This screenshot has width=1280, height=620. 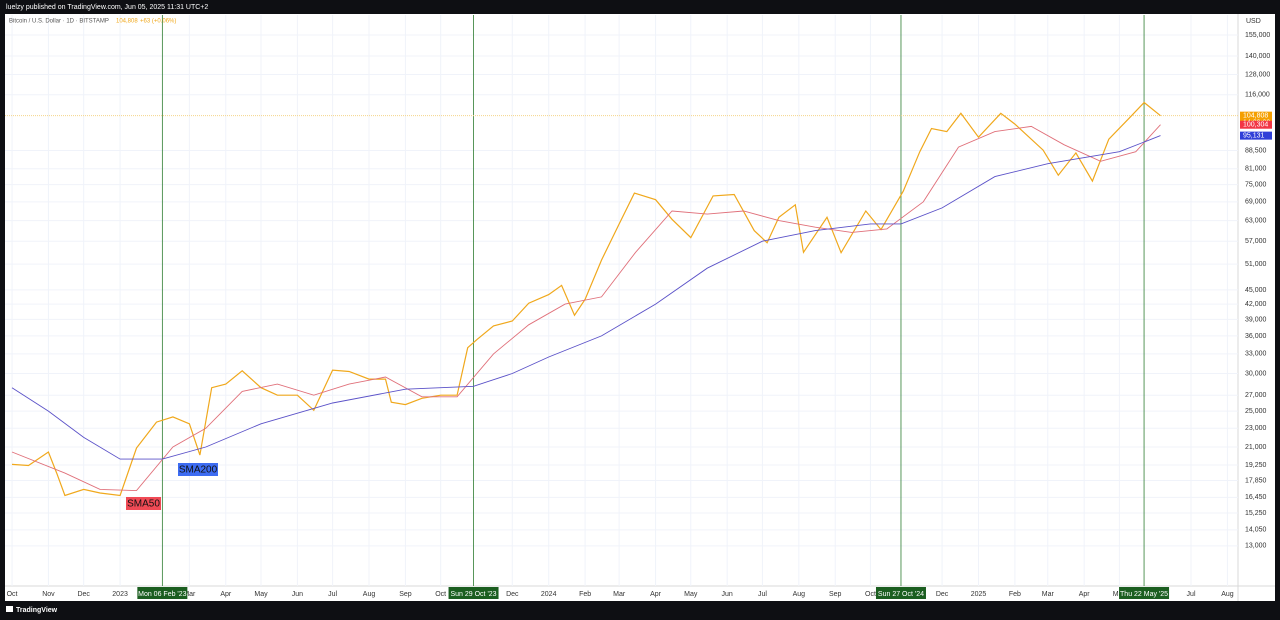 I want to click on y-tick-label: 39,000, so click(x=1256, y=319).